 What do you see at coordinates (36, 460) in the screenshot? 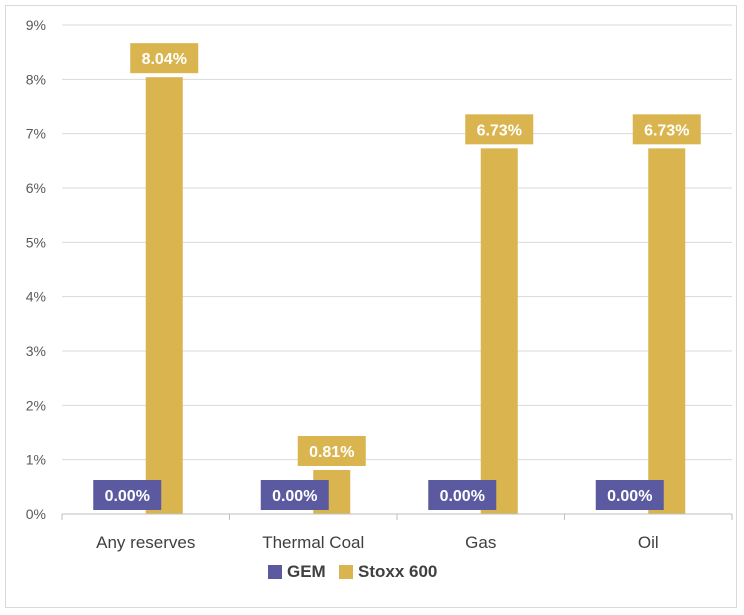
I see `y-tick-label: 1%` at bounding box center [36, 460].